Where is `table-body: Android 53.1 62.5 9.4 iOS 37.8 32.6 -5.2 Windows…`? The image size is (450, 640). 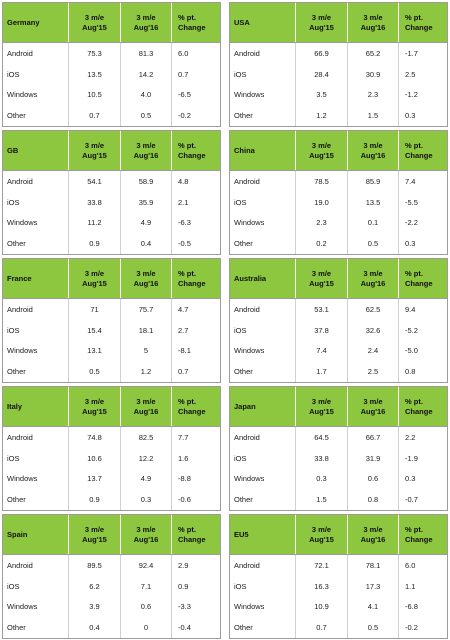
table-body: Android 53.1 62.5 9.4 iOS 37.8 32.6 -5.2 Windows… is located at coordinates (338, 340).